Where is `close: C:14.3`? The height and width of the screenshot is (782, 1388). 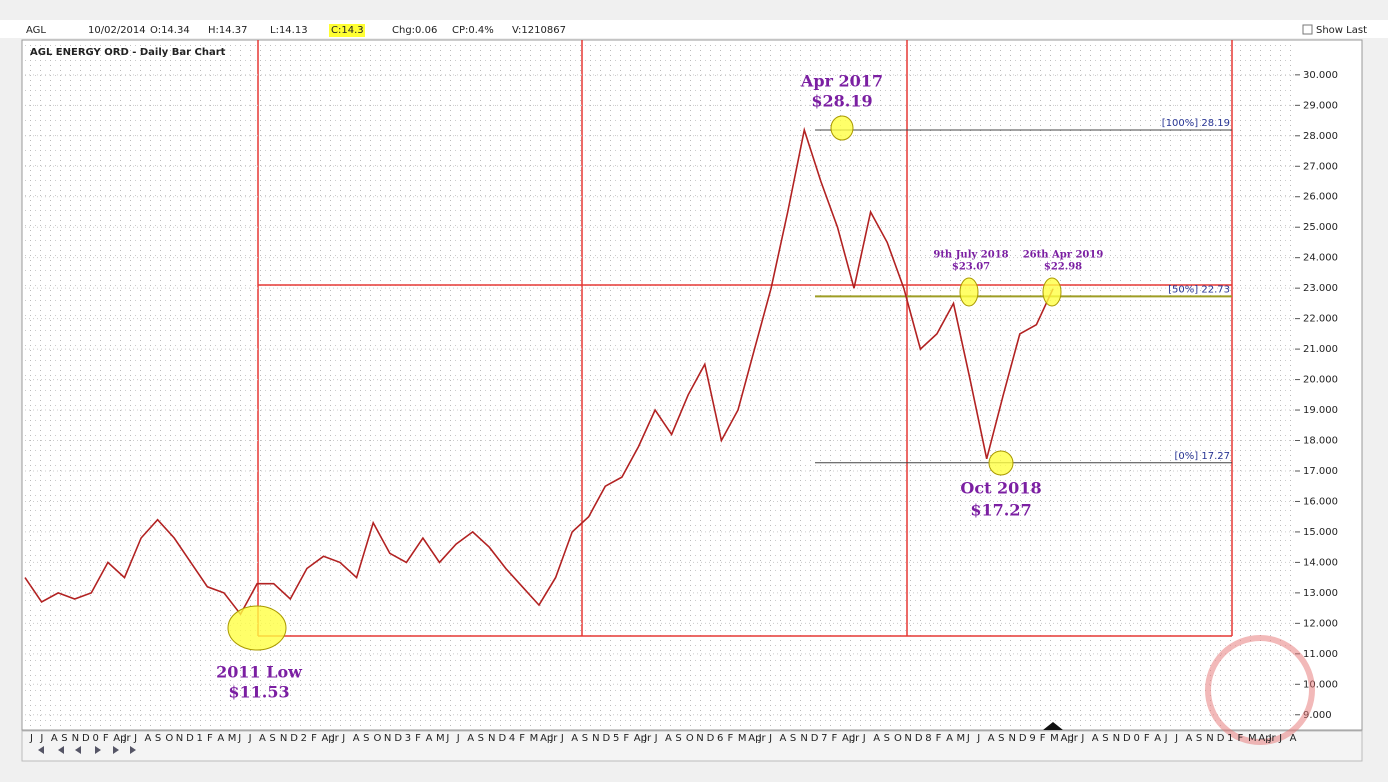 close: C:14.3 is located at coordinates (347, 30).